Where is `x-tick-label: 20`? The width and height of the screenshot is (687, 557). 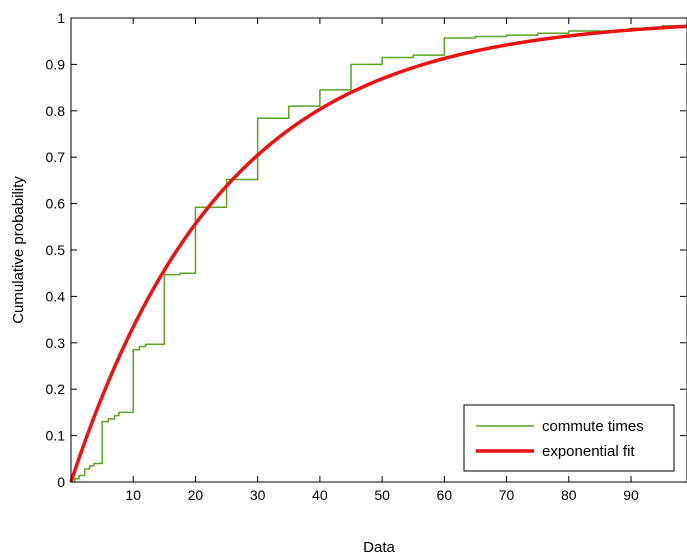 x-tick-label: 20 is located at coordinates (196, 495).